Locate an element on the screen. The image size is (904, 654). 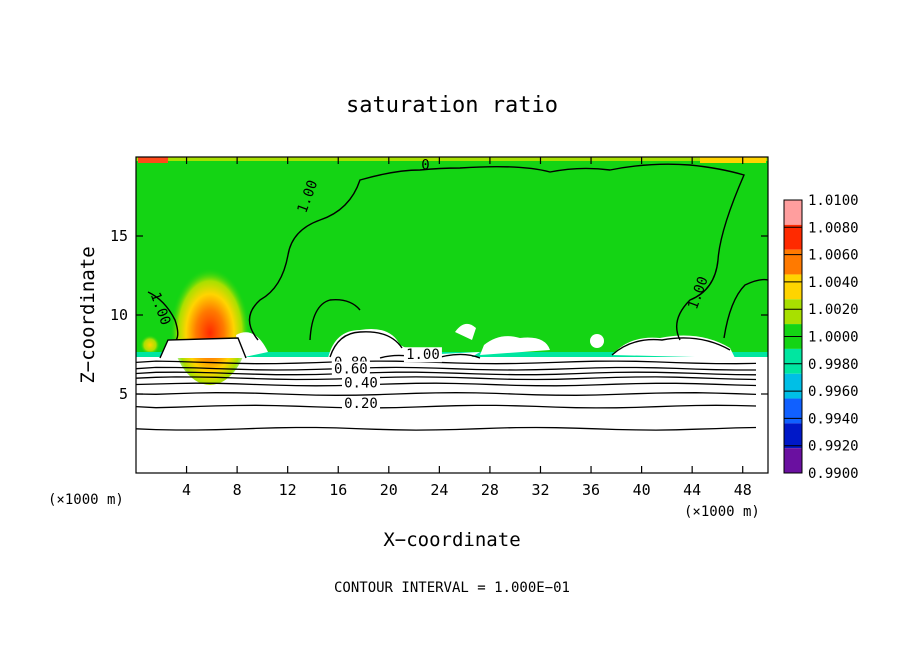
contour-1-00-right is located at coordinates (745, 308).